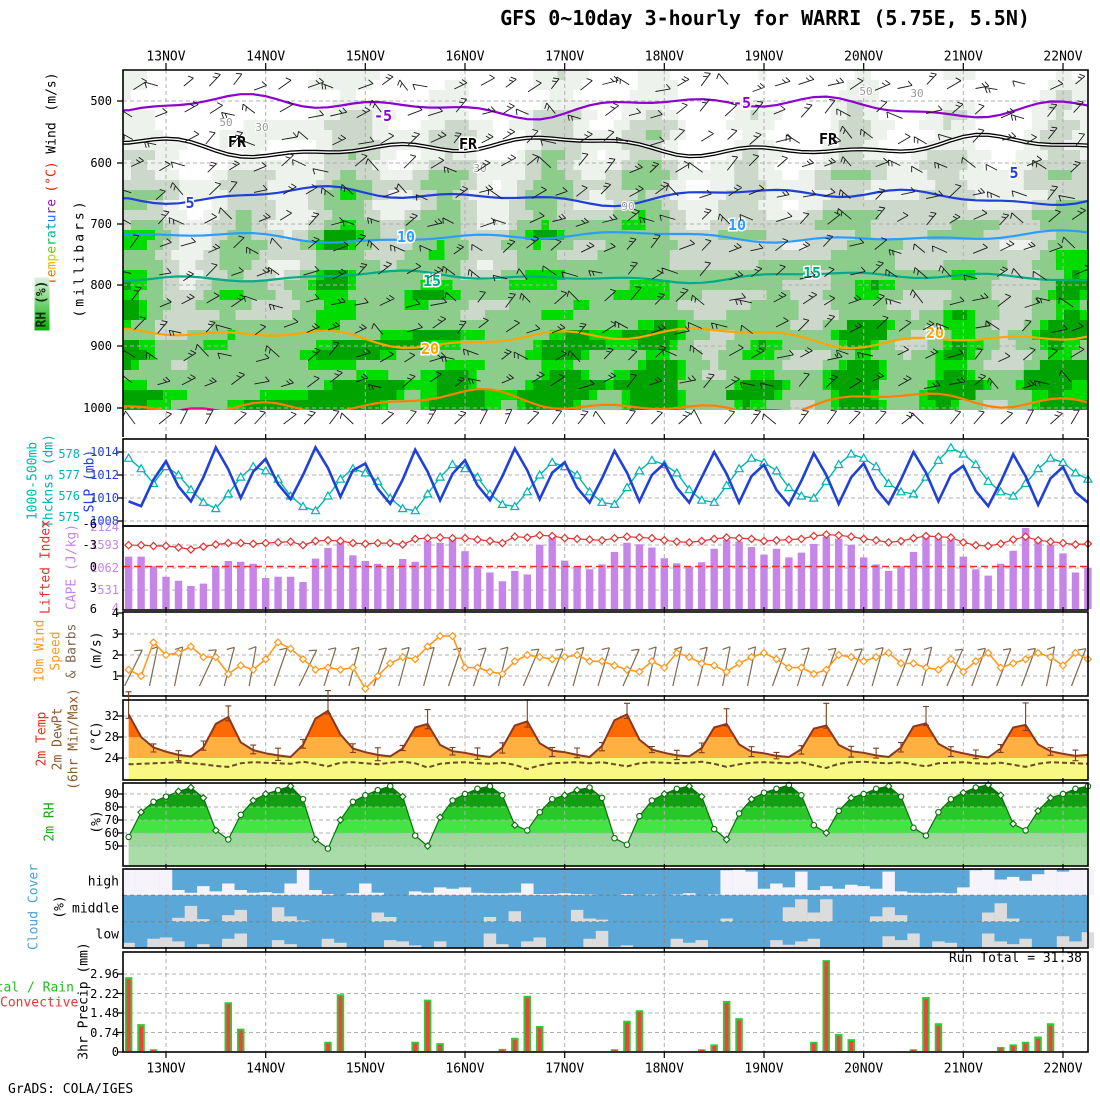  I want to click on precip-gridlines, so click(605, 1002).